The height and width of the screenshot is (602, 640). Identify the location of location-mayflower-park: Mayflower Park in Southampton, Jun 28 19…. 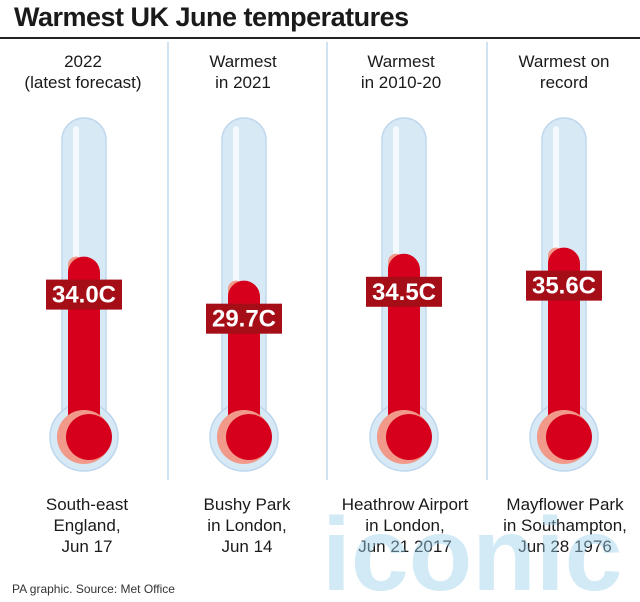
(565, 525).